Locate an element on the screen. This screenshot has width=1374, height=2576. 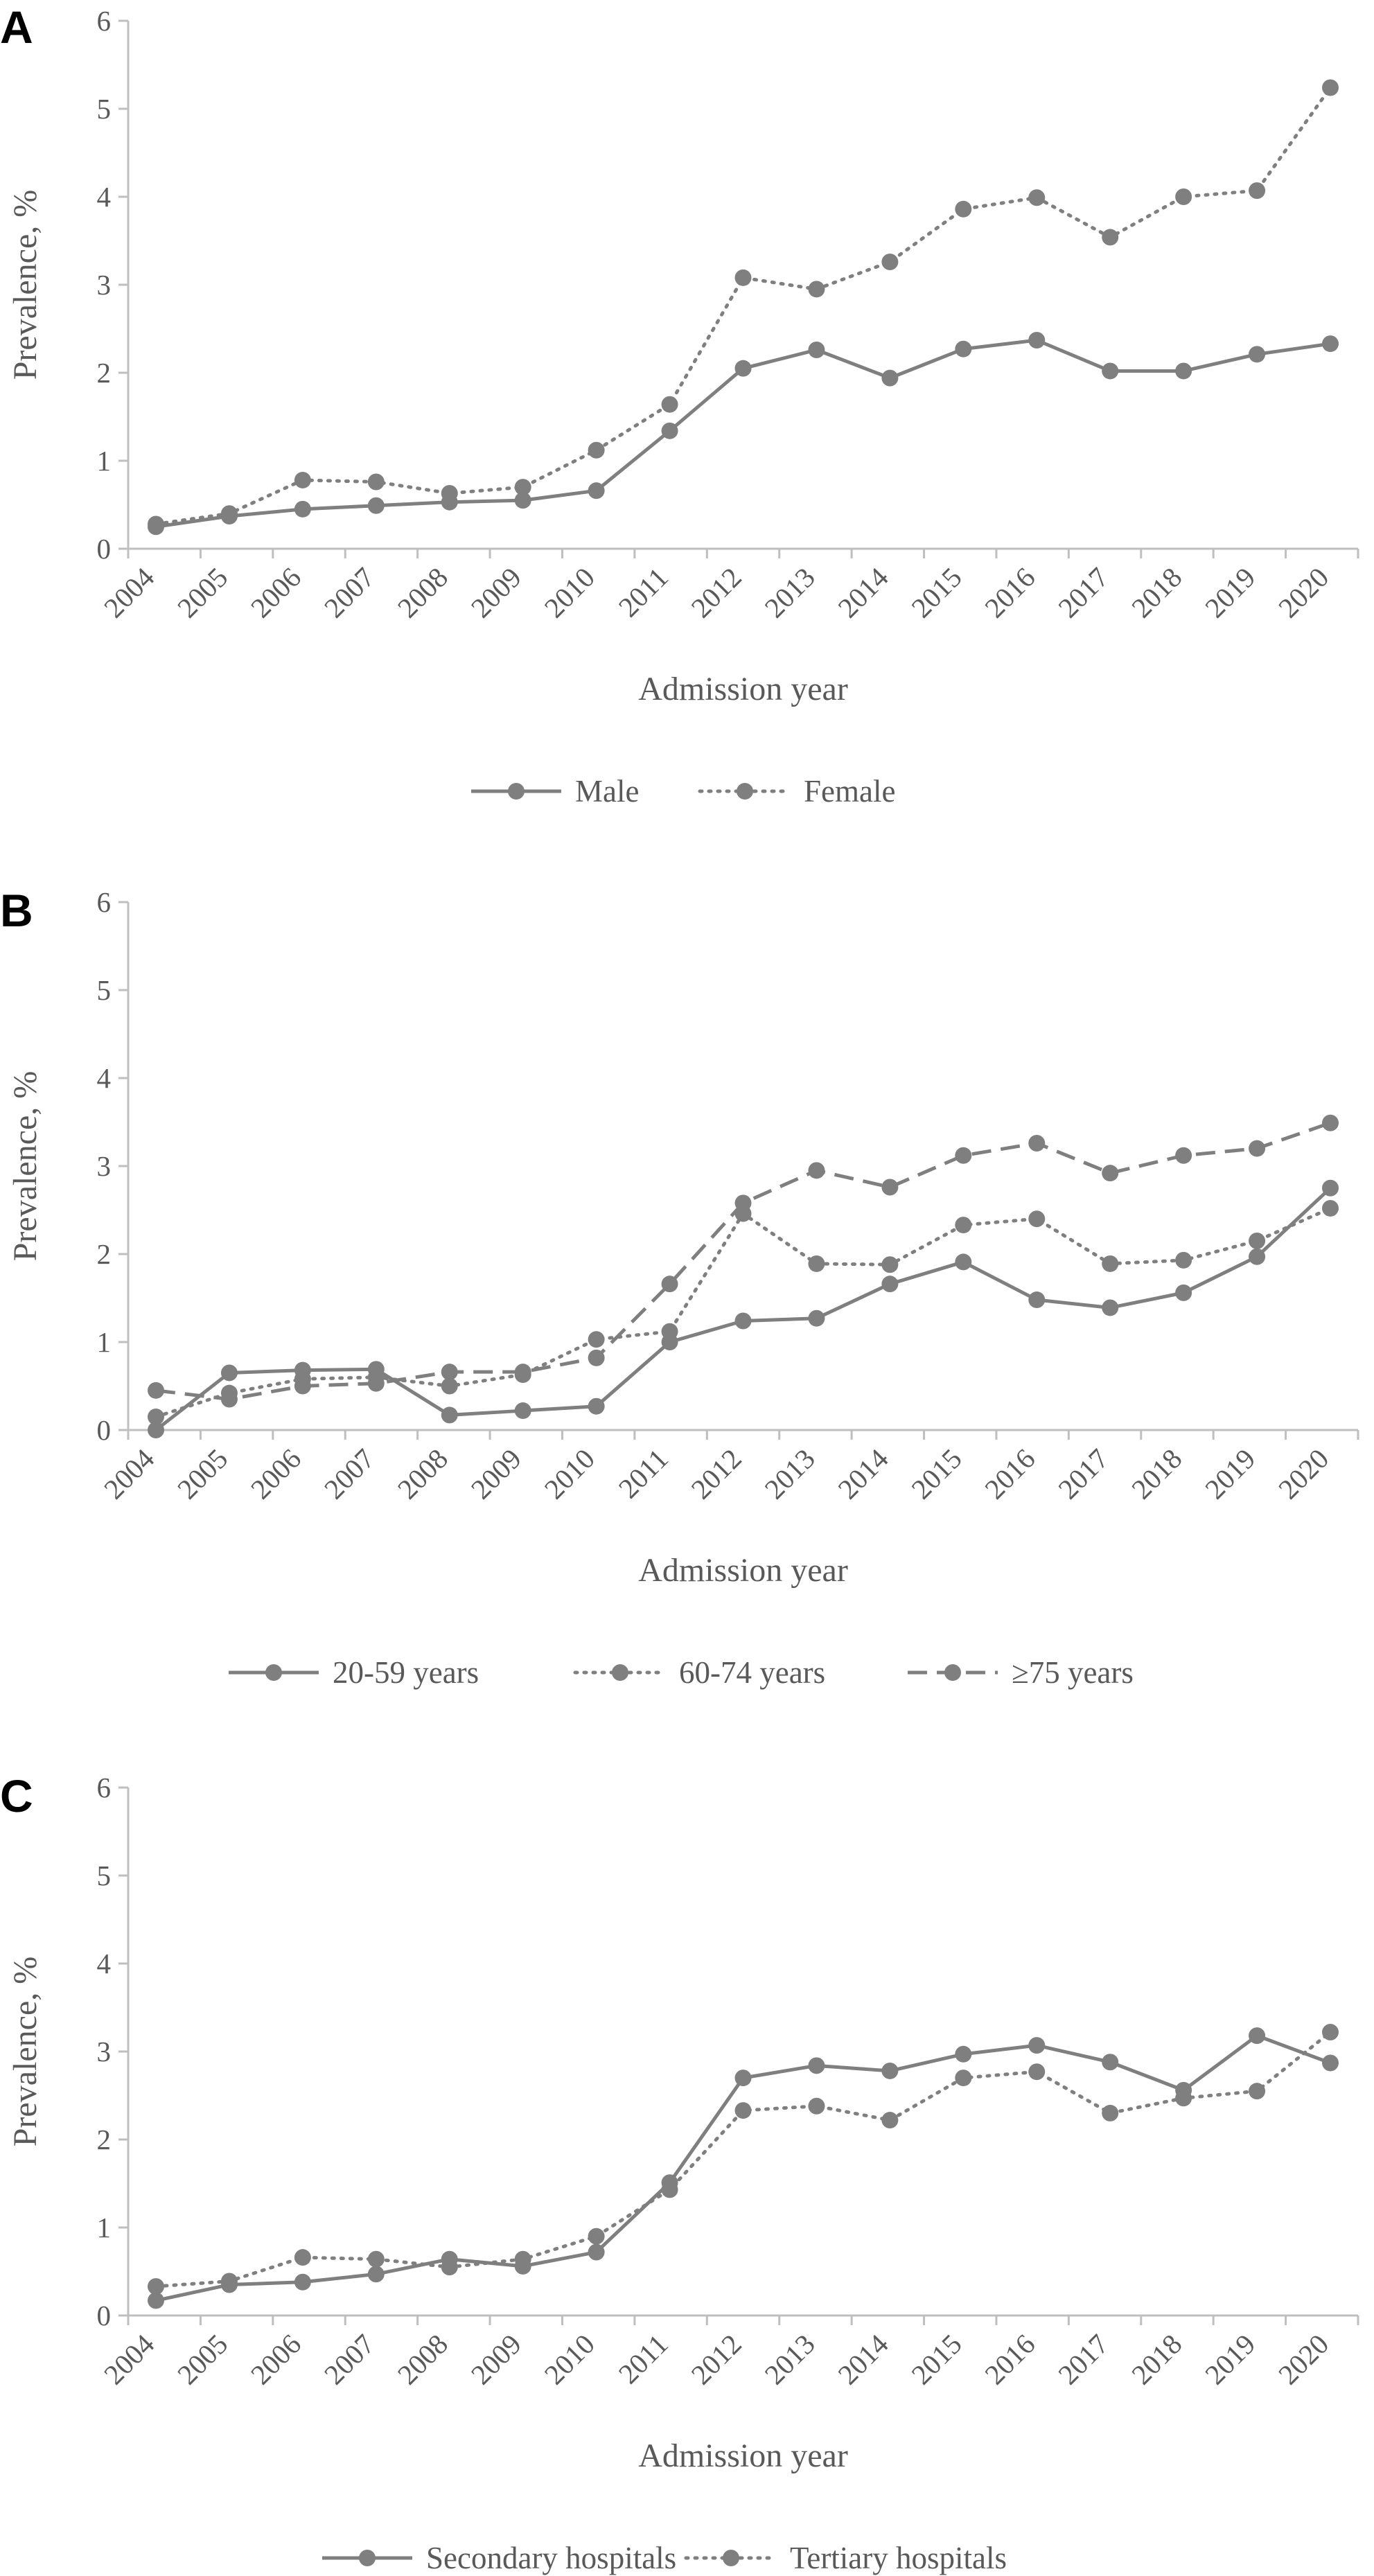
x-tick-label: 2010 is located at coordinates (569, 2359).